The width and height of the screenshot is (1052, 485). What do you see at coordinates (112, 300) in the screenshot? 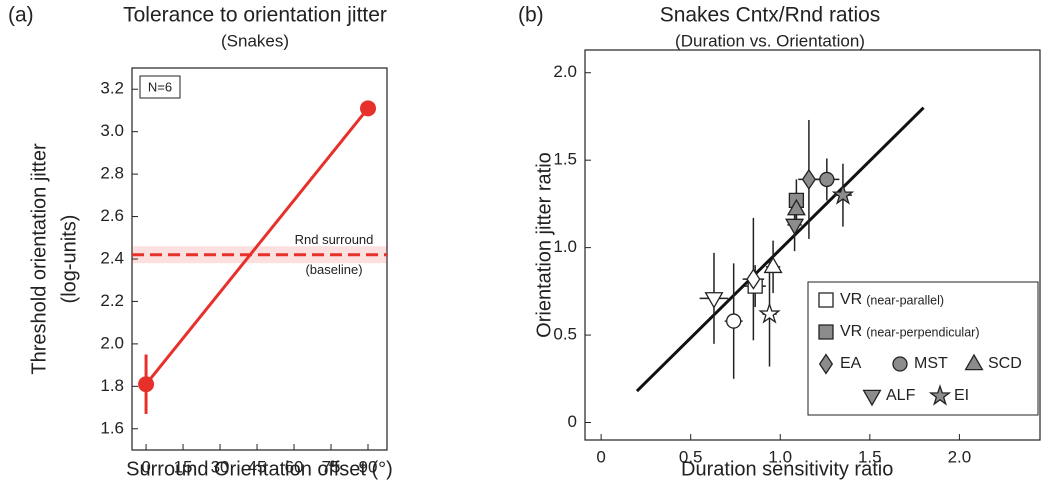
I see `y-tick-label: 2.2` at bounding box center [112, 300].